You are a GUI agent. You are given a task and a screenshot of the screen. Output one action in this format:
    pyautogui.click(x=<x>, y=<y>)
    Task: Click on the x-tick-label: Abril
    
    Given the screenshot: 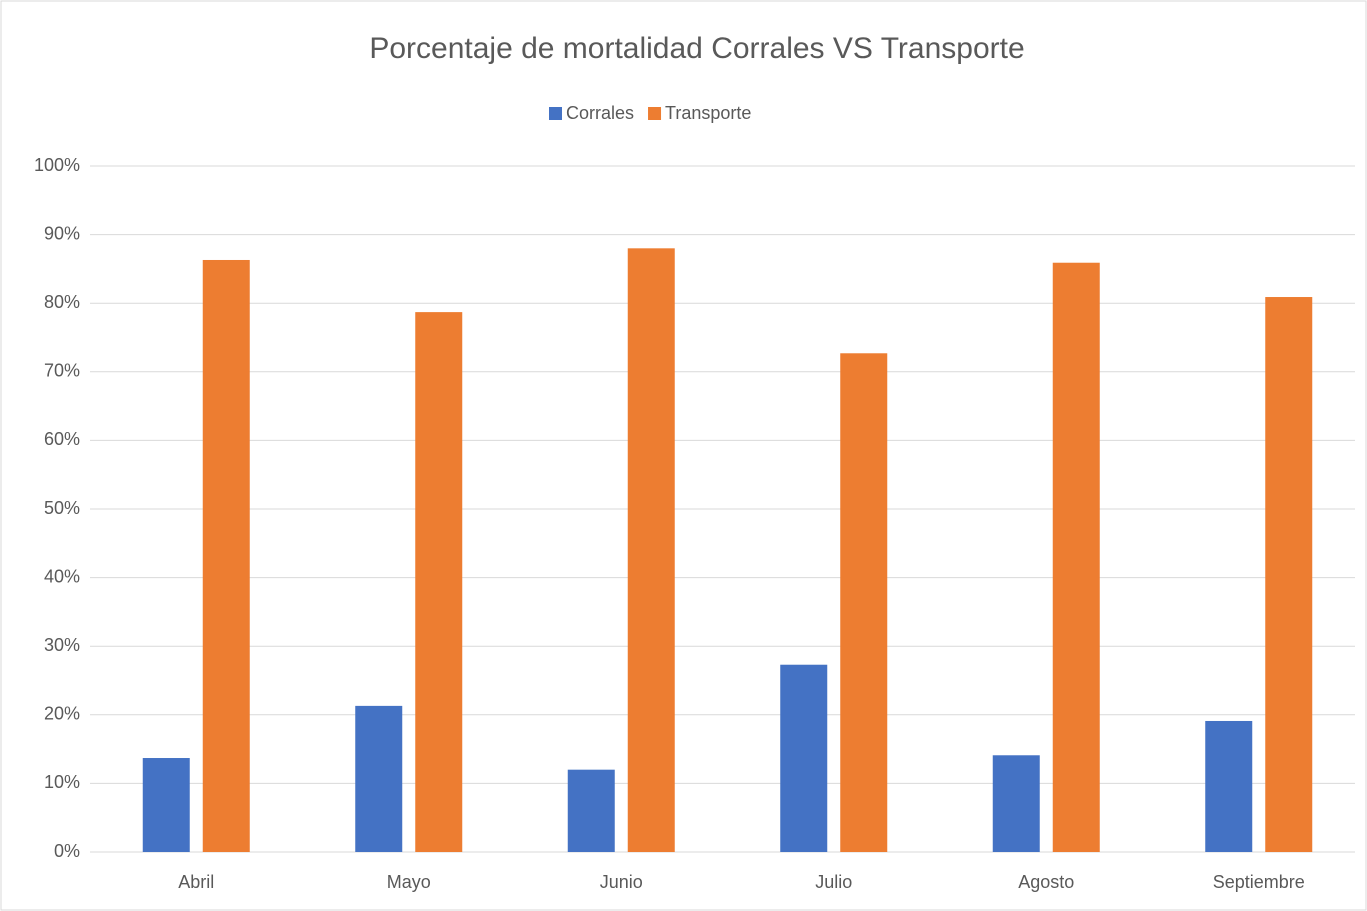 What is the action you would take?
    pyautogui.click(x=196, y=882)
    